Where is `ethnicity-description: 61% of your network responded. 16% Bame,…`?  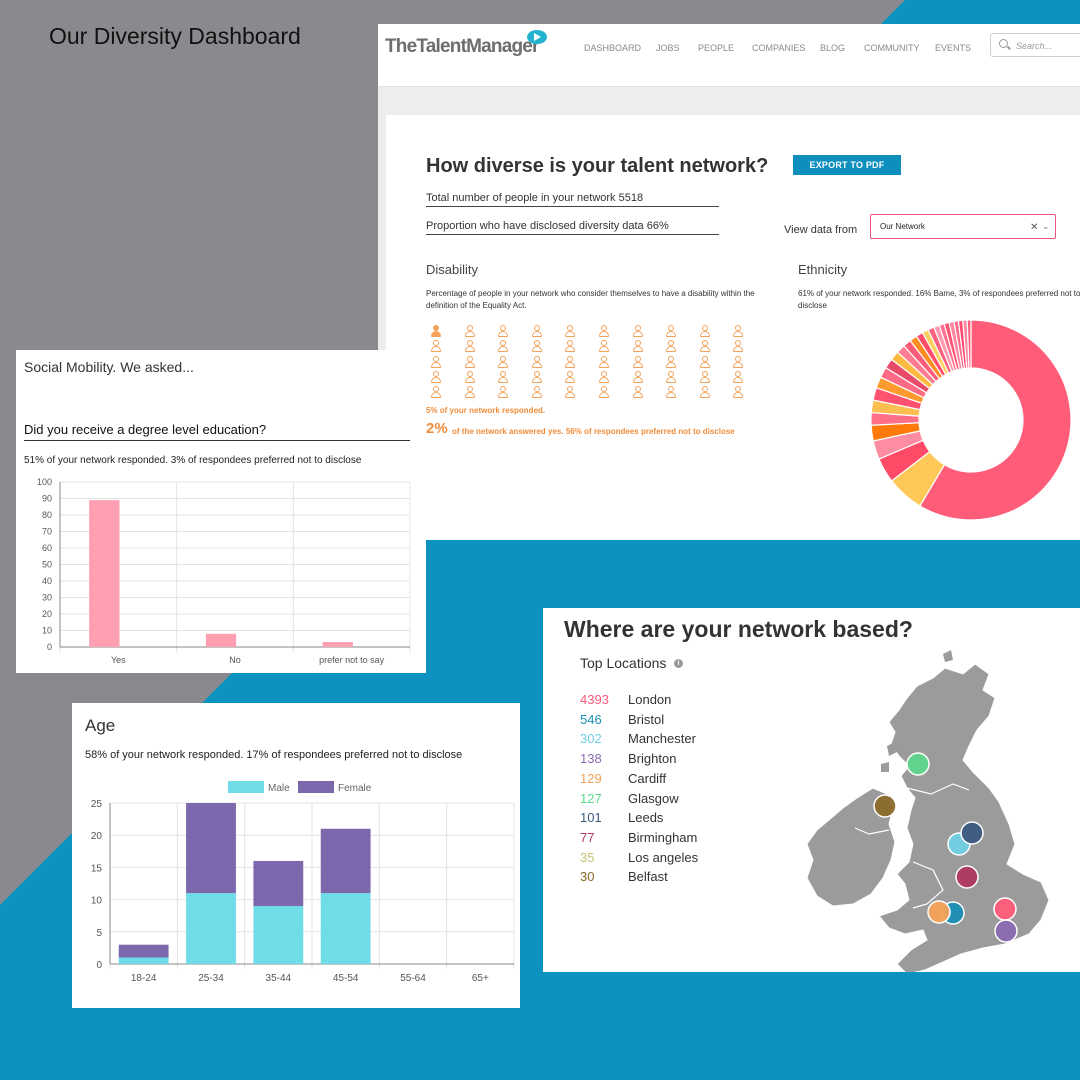
ethnicity-description: 61% of your network responded. 16% Bame,… is located at coordinates (939, 299).